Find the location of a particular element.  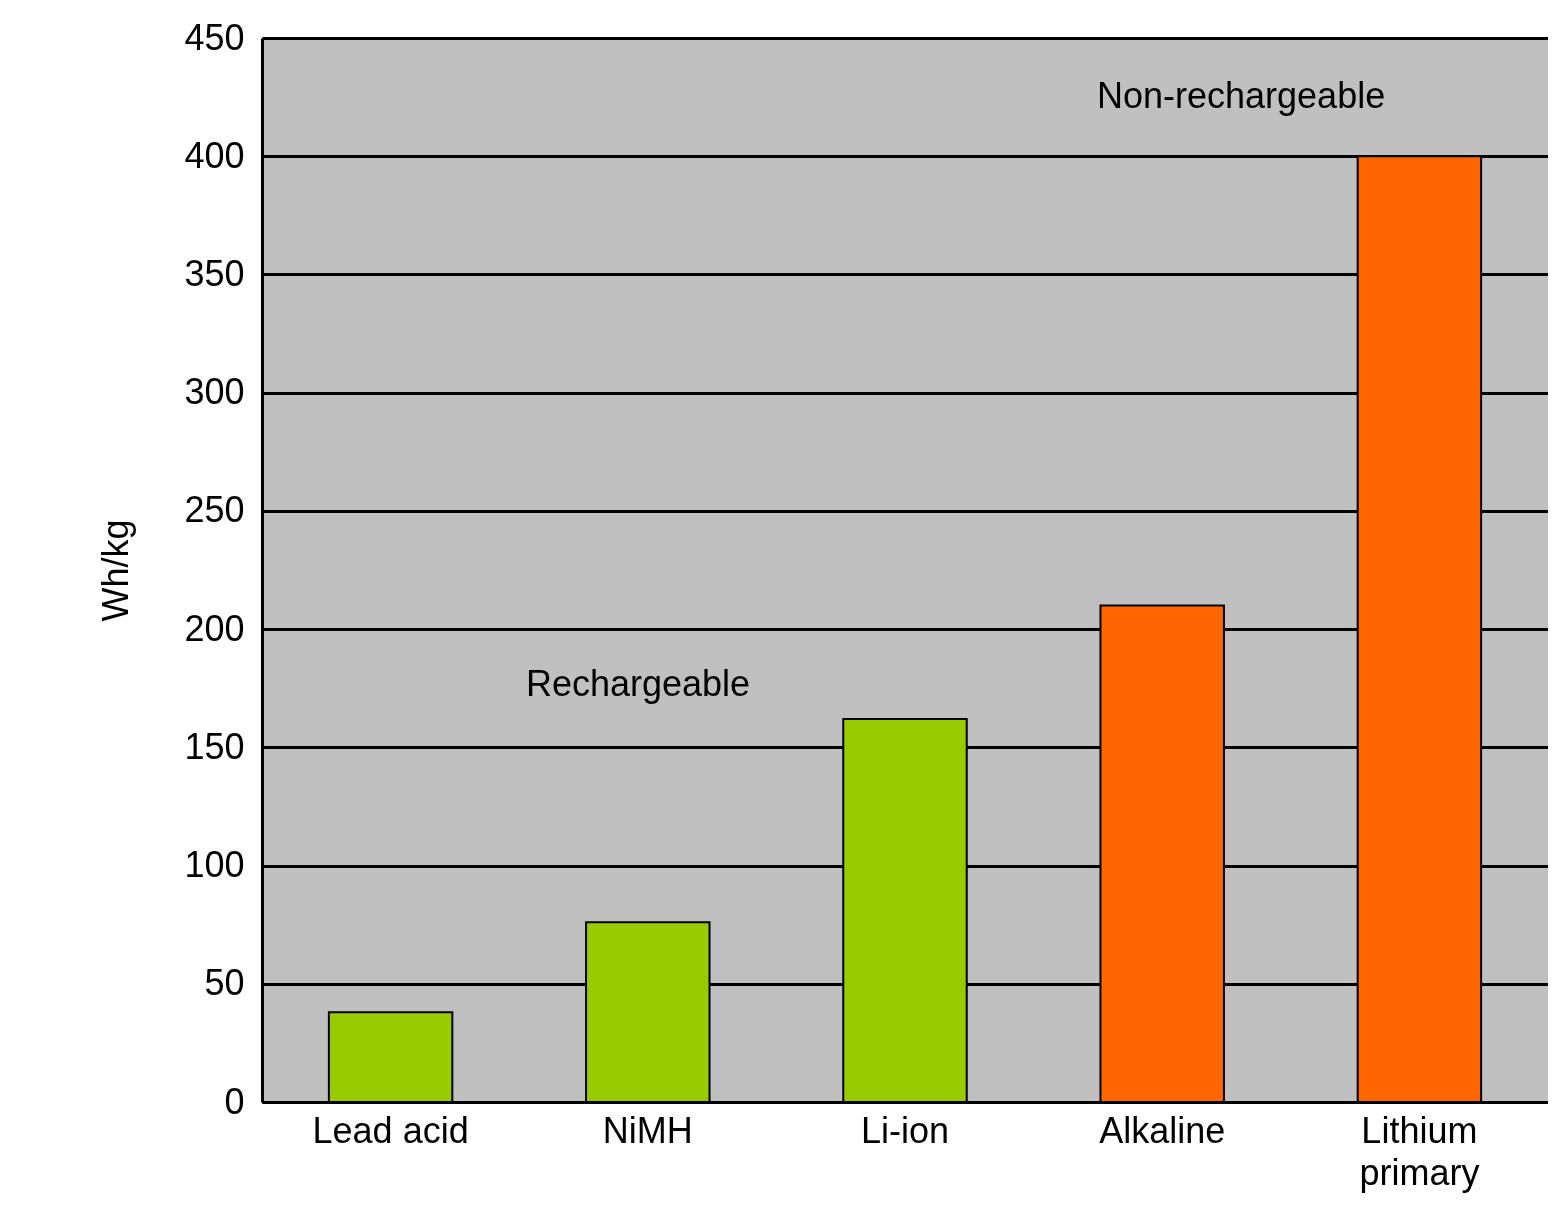

y-tick-label: 200 is located at coordinates (214, 628).